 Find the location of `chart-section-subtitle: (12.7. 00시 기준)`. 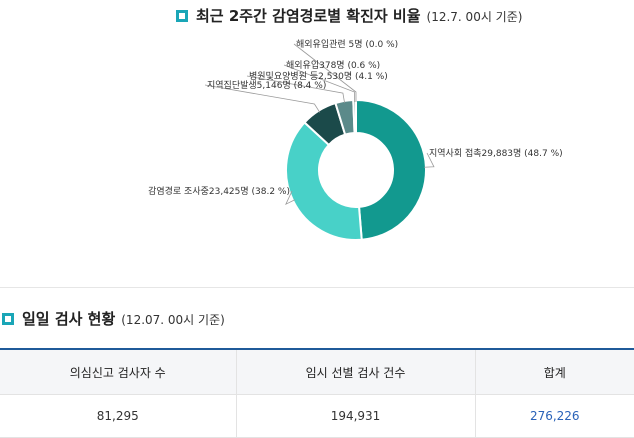

chart-section-subtitle: (12.7. 00시 기준) is located at coordinates (475, 17).